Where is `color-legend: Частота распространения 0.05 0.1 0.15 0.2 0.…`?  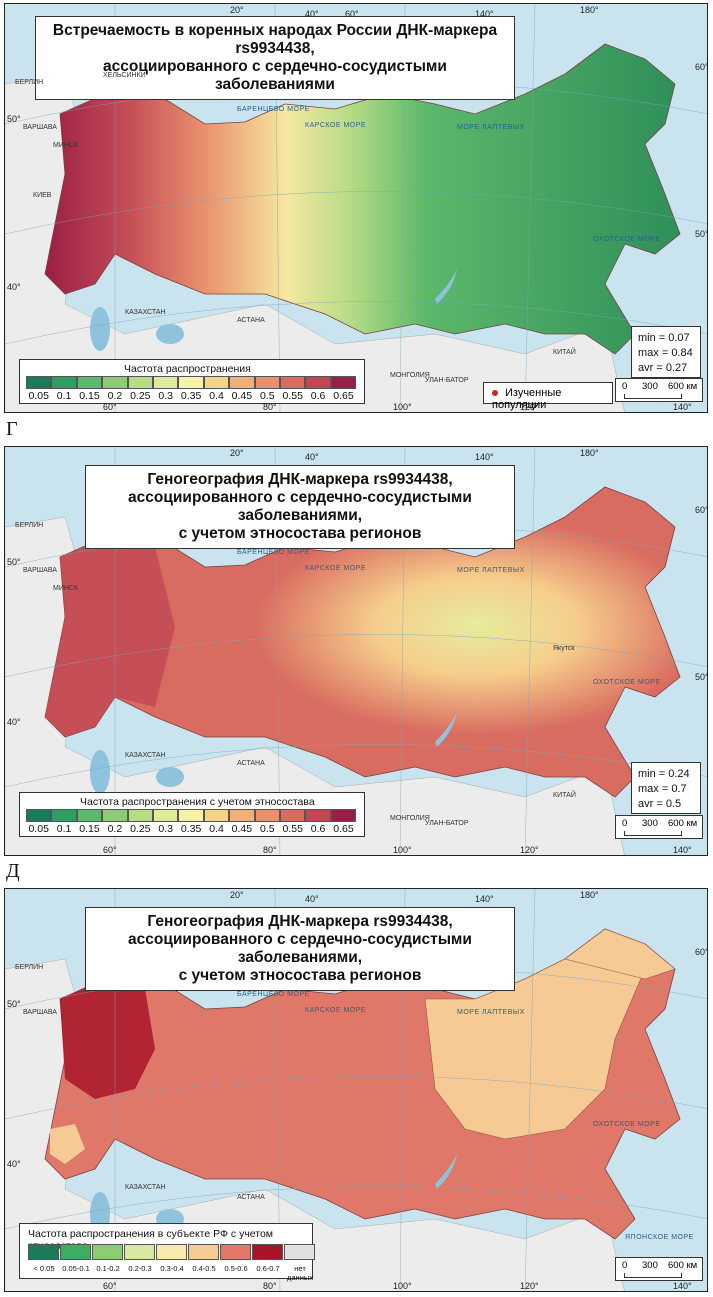 color-legend: Частота распространения 0.05 0.1 0.15 0.2 0.… is located at coordinates (192, 381).